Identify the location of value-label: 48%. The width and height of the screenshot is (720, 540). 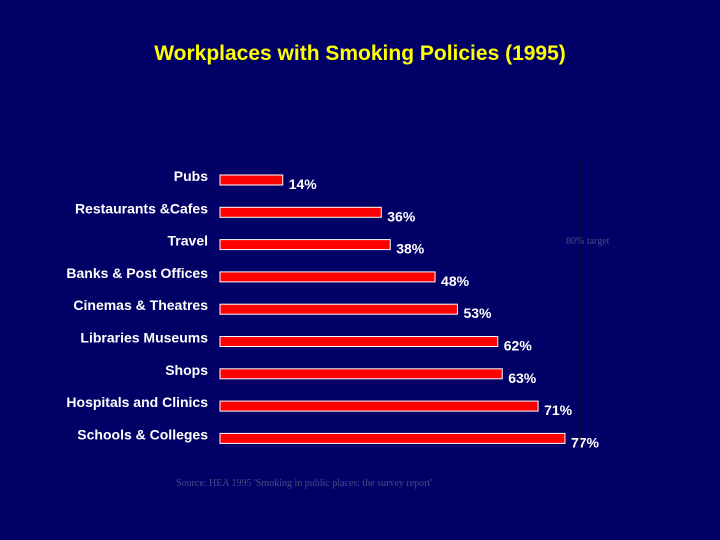
(455, 281).